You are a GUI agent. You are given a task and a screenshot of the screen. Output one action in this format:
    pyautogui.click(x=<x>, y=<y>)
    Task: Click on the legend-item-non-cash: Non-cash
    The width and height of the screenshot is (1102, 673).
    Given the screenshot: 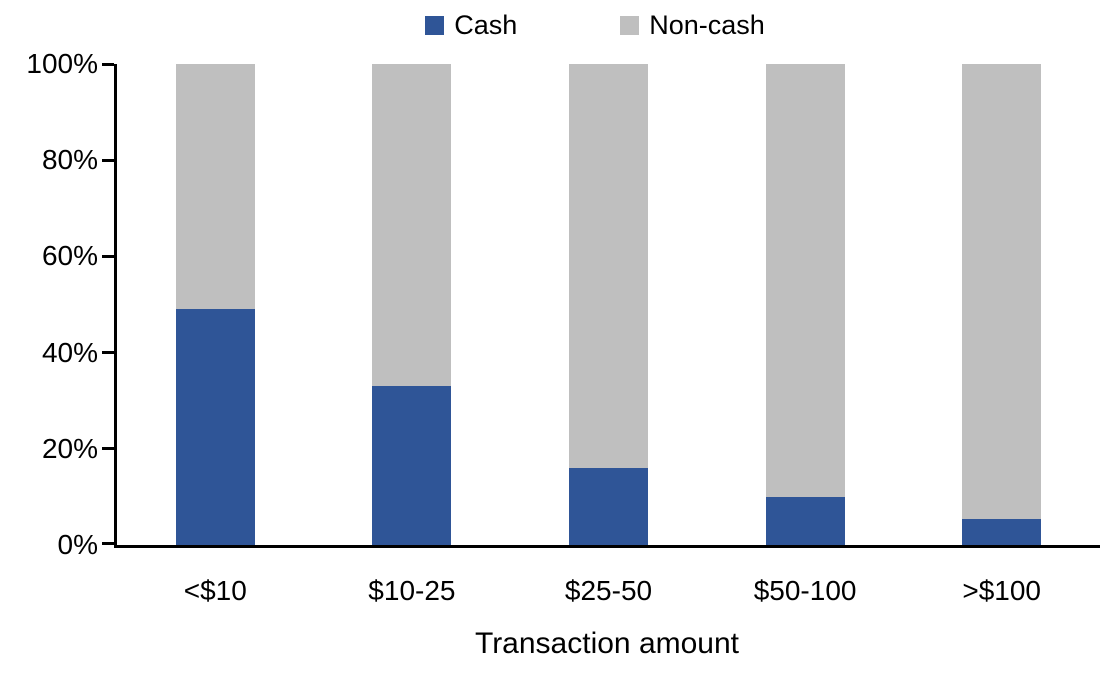 What is the action you would take?
    pyautogui.click(x=692, y=25)
    